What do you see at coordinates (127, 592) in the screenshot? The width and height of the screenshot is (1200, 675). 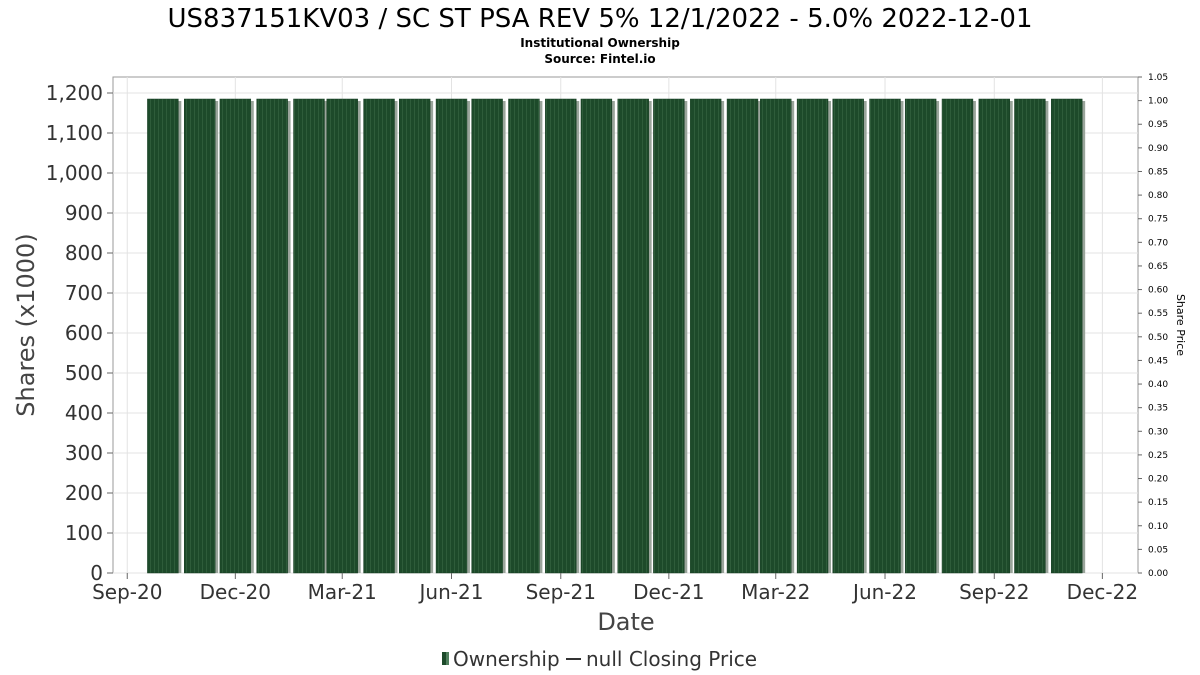 I see `x-tick-label: Sep-20` at bounding box center [127, 592].